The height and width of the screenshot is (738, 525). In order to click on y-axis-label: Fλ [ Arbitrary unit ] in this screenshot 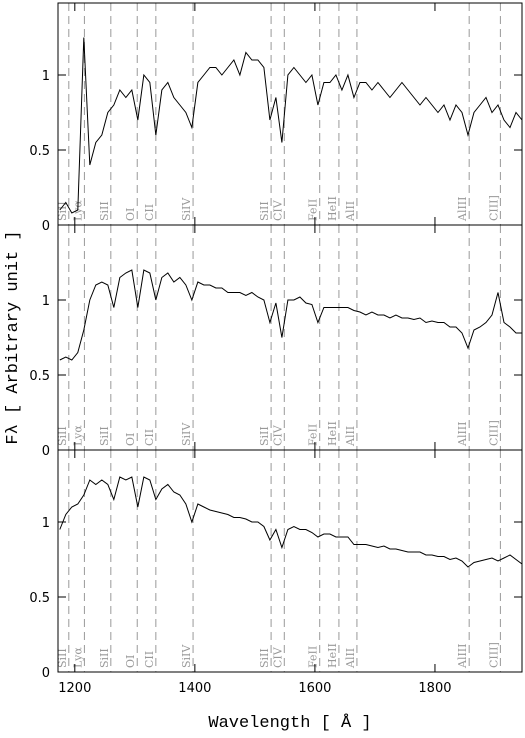, I will do `click(13, 337)`.